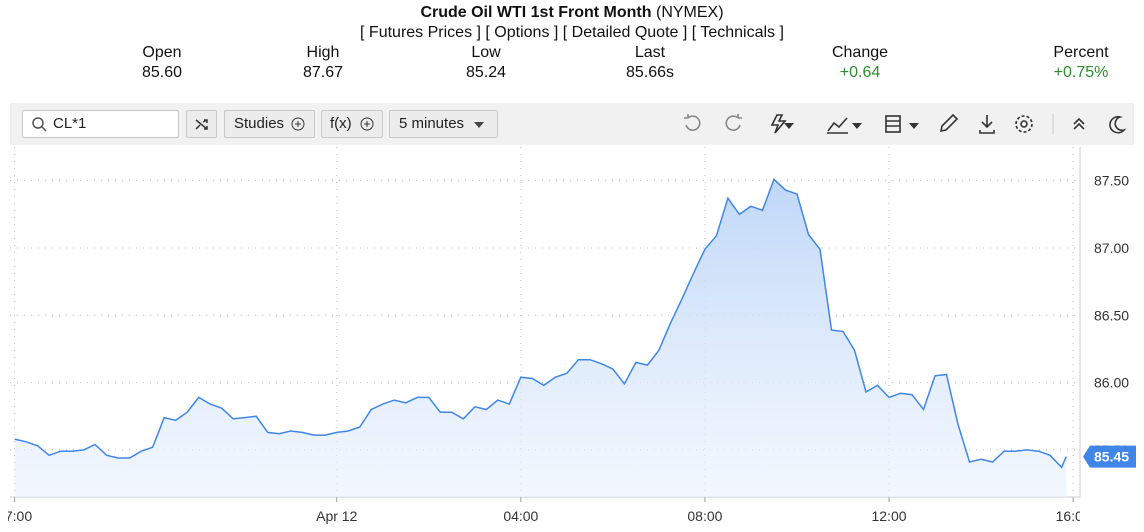  Describe the element at coordinates (162, 63) in the screenshot. I see `quote-item: Open 85.60` at that location.